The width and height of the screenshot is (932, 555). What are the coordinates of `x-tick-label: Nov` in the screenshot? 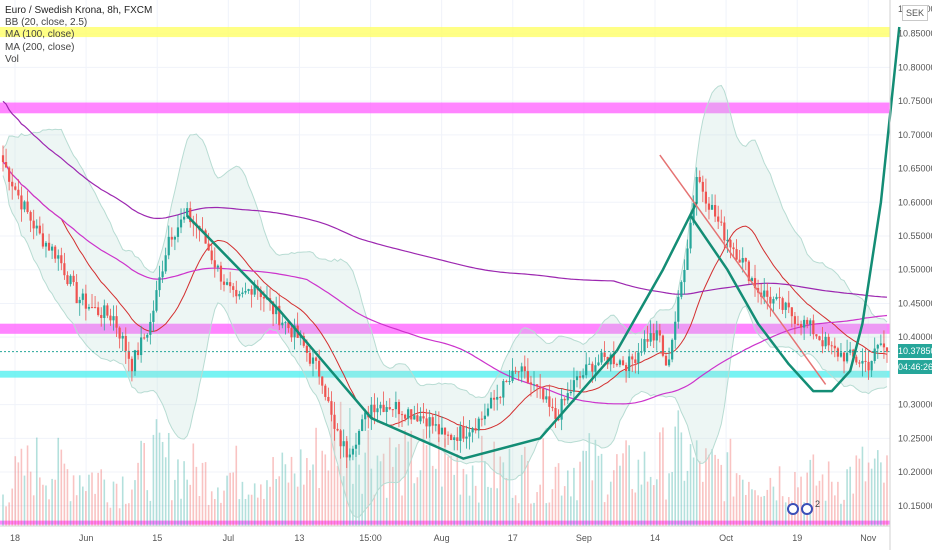 It's located at (868, 538).